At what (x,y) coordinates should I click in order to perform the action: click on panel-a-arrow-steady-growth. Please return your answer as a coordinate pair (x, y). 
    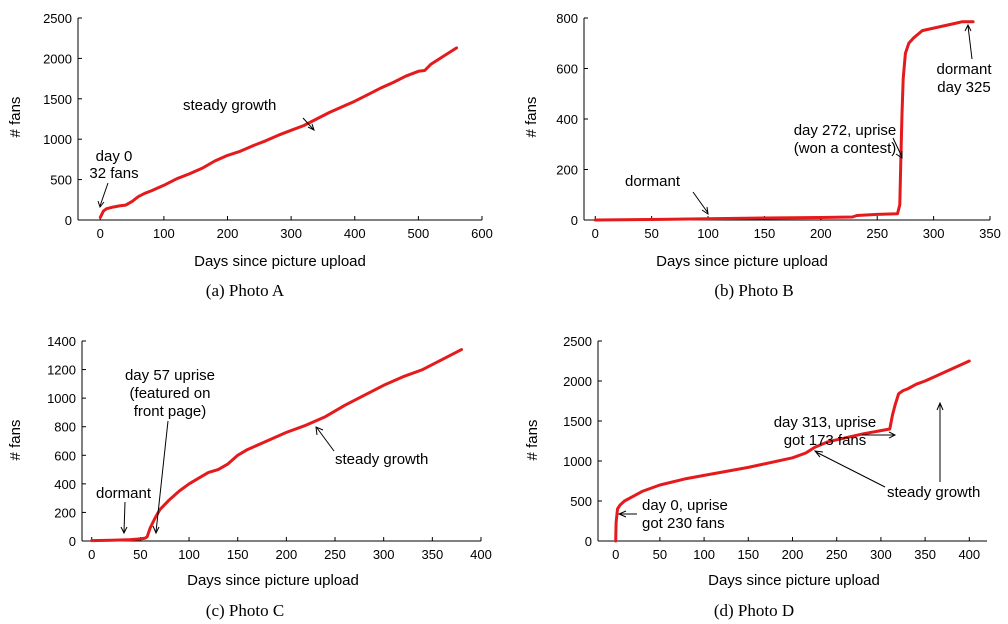
    Looking at the image, I should click on (308, 123).